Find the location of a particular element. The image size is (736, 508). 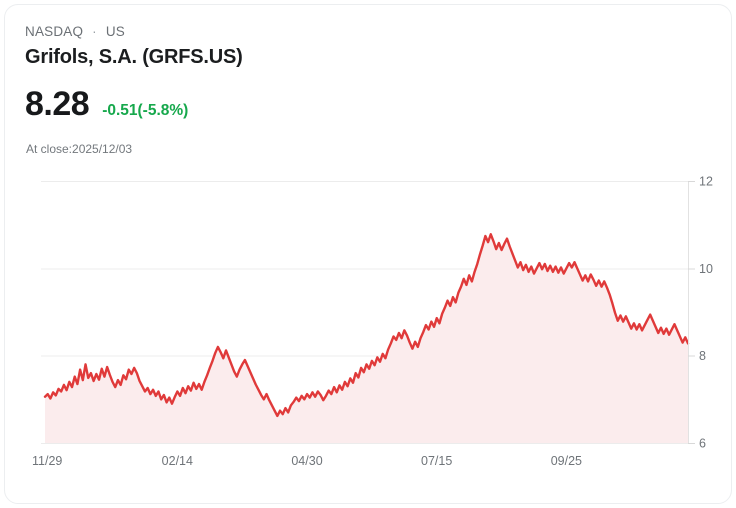

price-change: -0.51(-5.8%) is located at coordinates (145, 110).